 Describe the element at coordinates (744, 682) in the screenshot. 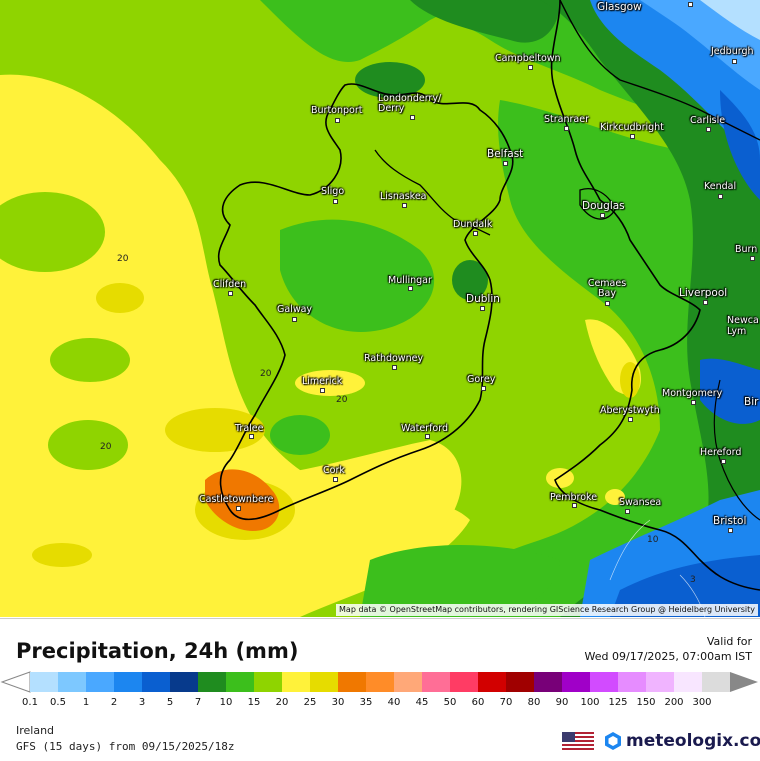

I see `scale-arrow-right` at that location.